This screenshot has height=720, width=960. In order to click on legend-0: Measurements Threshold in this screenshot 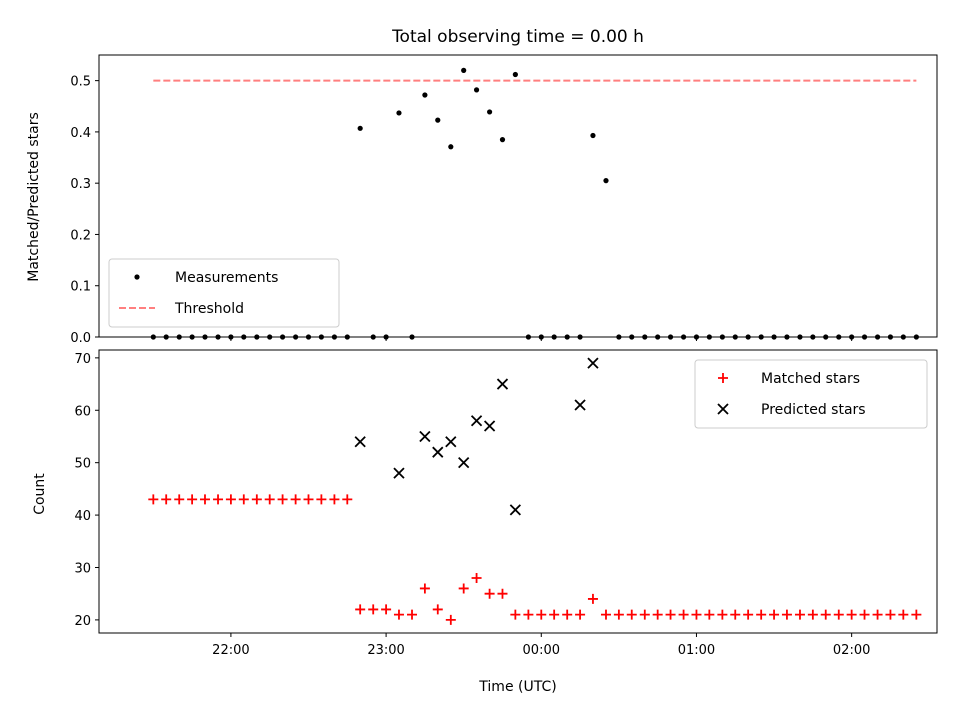, I will do `click(224, 293)`.